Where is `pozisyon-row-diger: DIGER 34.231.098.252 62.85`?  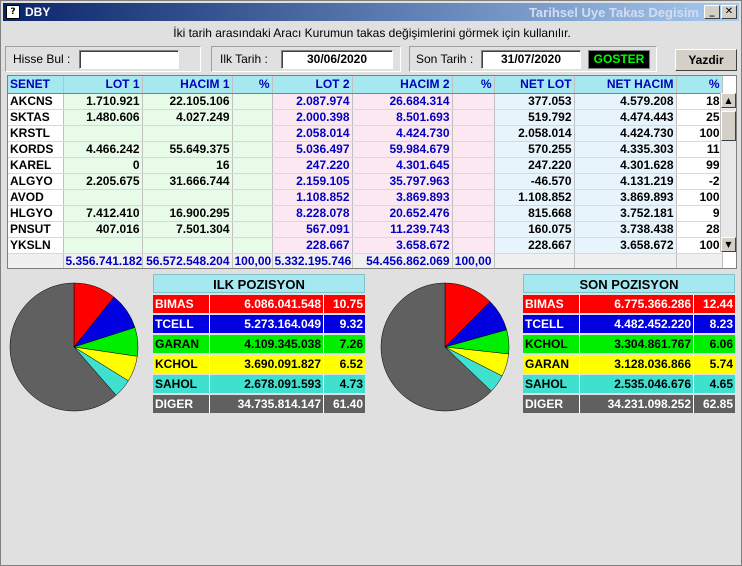 pozisyon-row-diger: DIGER 34.231.098.252 62.85 is located at coordinates (629, 404).